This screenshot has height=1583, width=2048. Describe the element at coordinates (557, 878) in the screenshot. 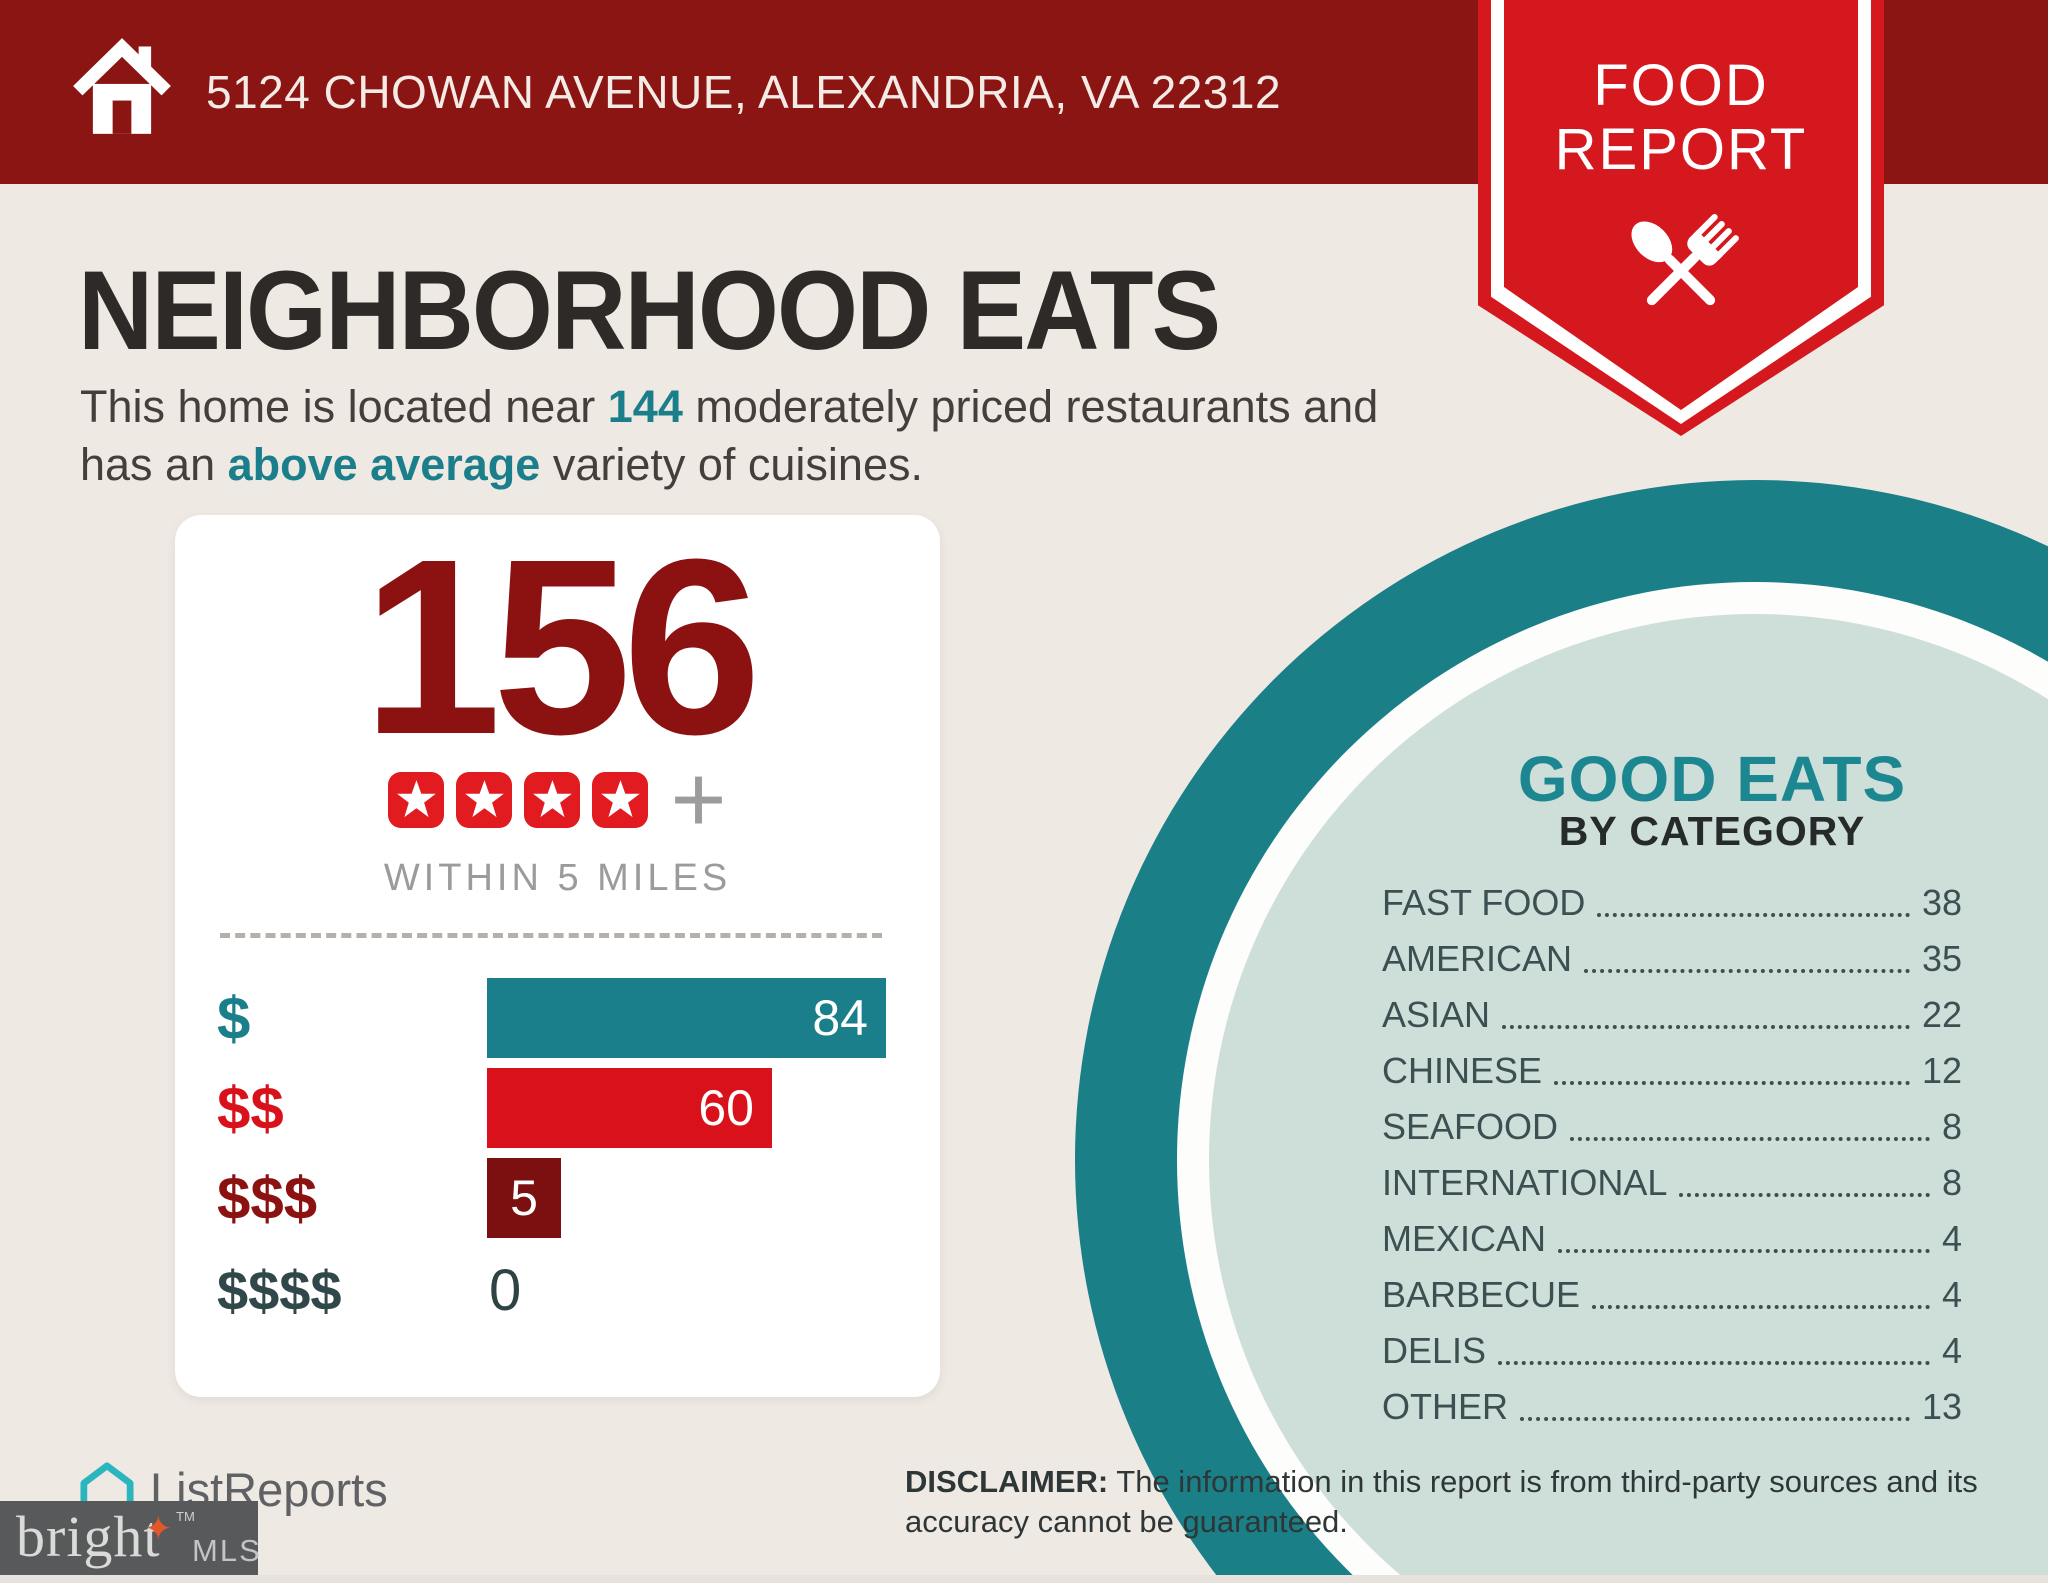

I see `radius-label: WITHIN 5 MILES` at that location.